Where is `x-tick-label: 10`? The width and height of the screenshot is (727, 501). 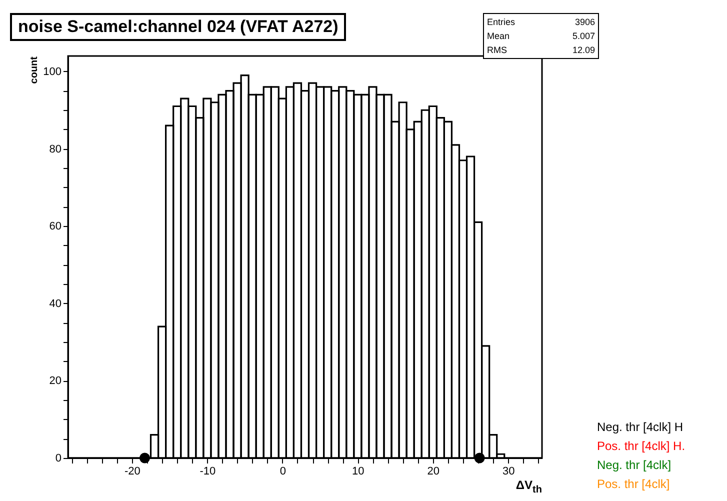
x-tick-label: 10 is located at coordinates (358, 472).